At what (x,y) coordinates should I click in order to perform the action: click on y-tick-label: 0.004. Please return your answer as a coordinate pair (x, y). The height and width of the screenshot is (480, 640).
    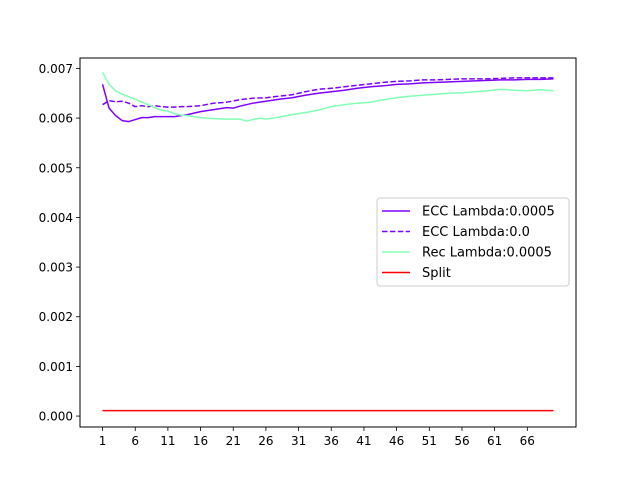
    Looking at the image, I should click on (56, 218).